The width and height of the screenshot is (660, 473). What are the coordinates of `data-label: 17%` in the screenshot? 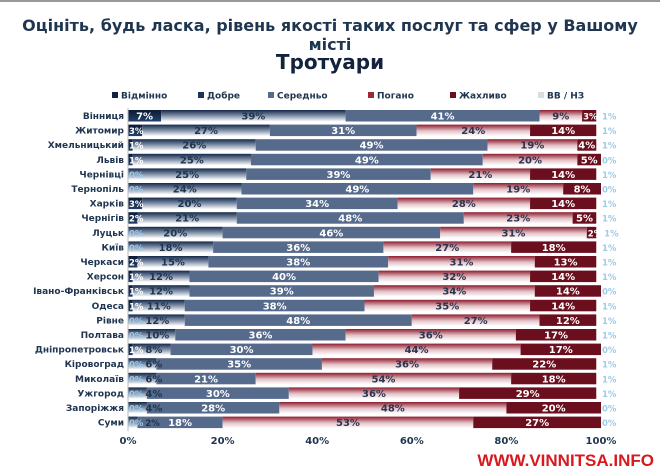 It's located at (556, 336).